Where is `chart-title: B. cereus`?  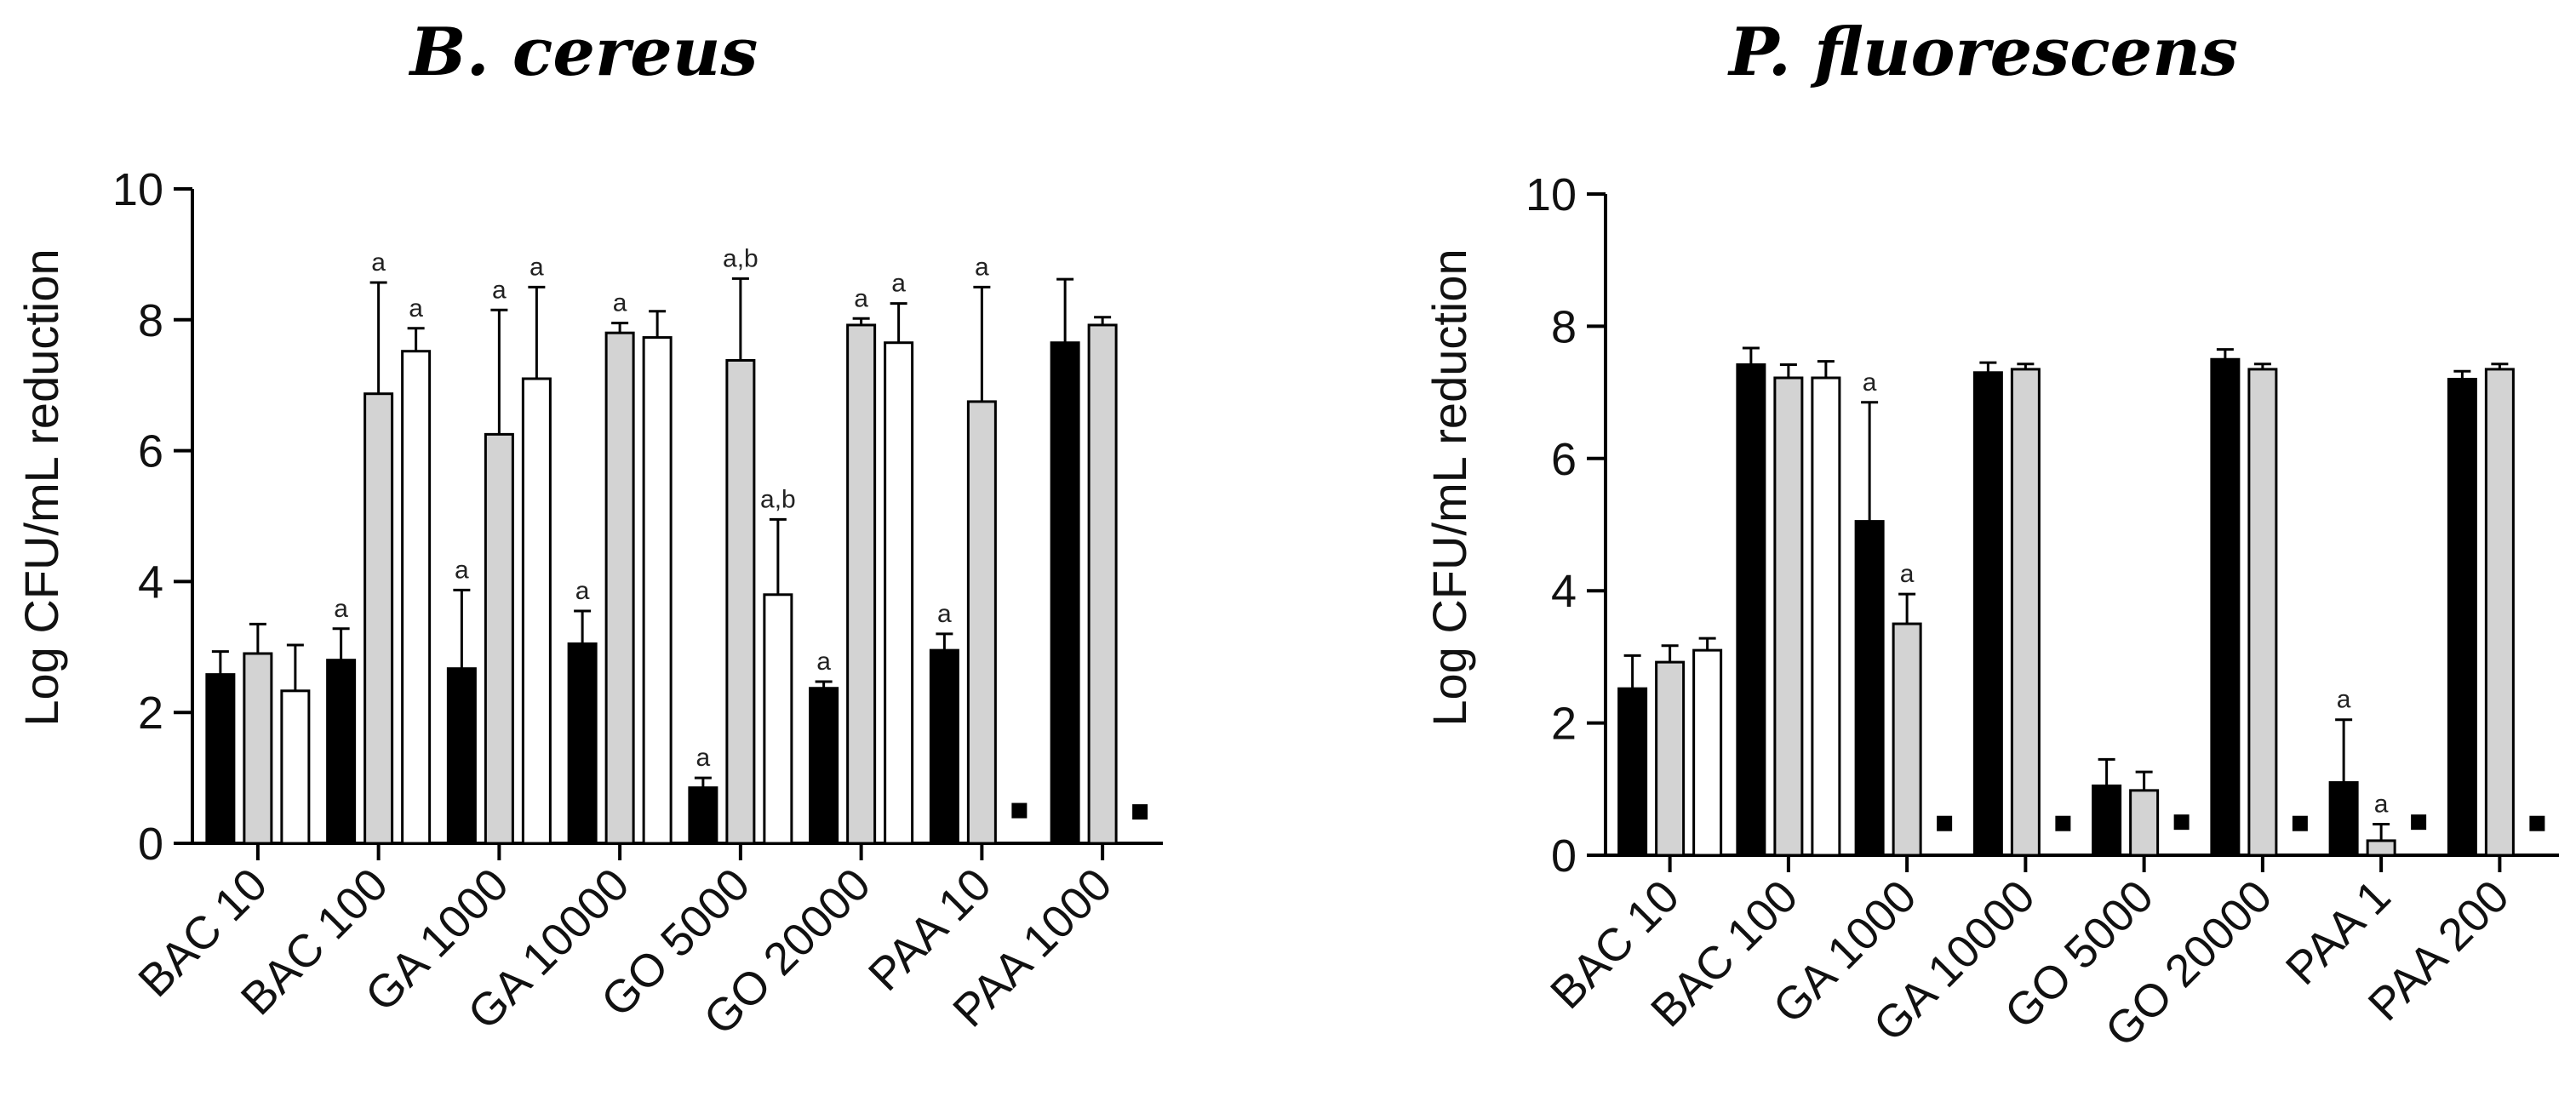
chart-title: B. cereus is located at coordinates (583, 52).